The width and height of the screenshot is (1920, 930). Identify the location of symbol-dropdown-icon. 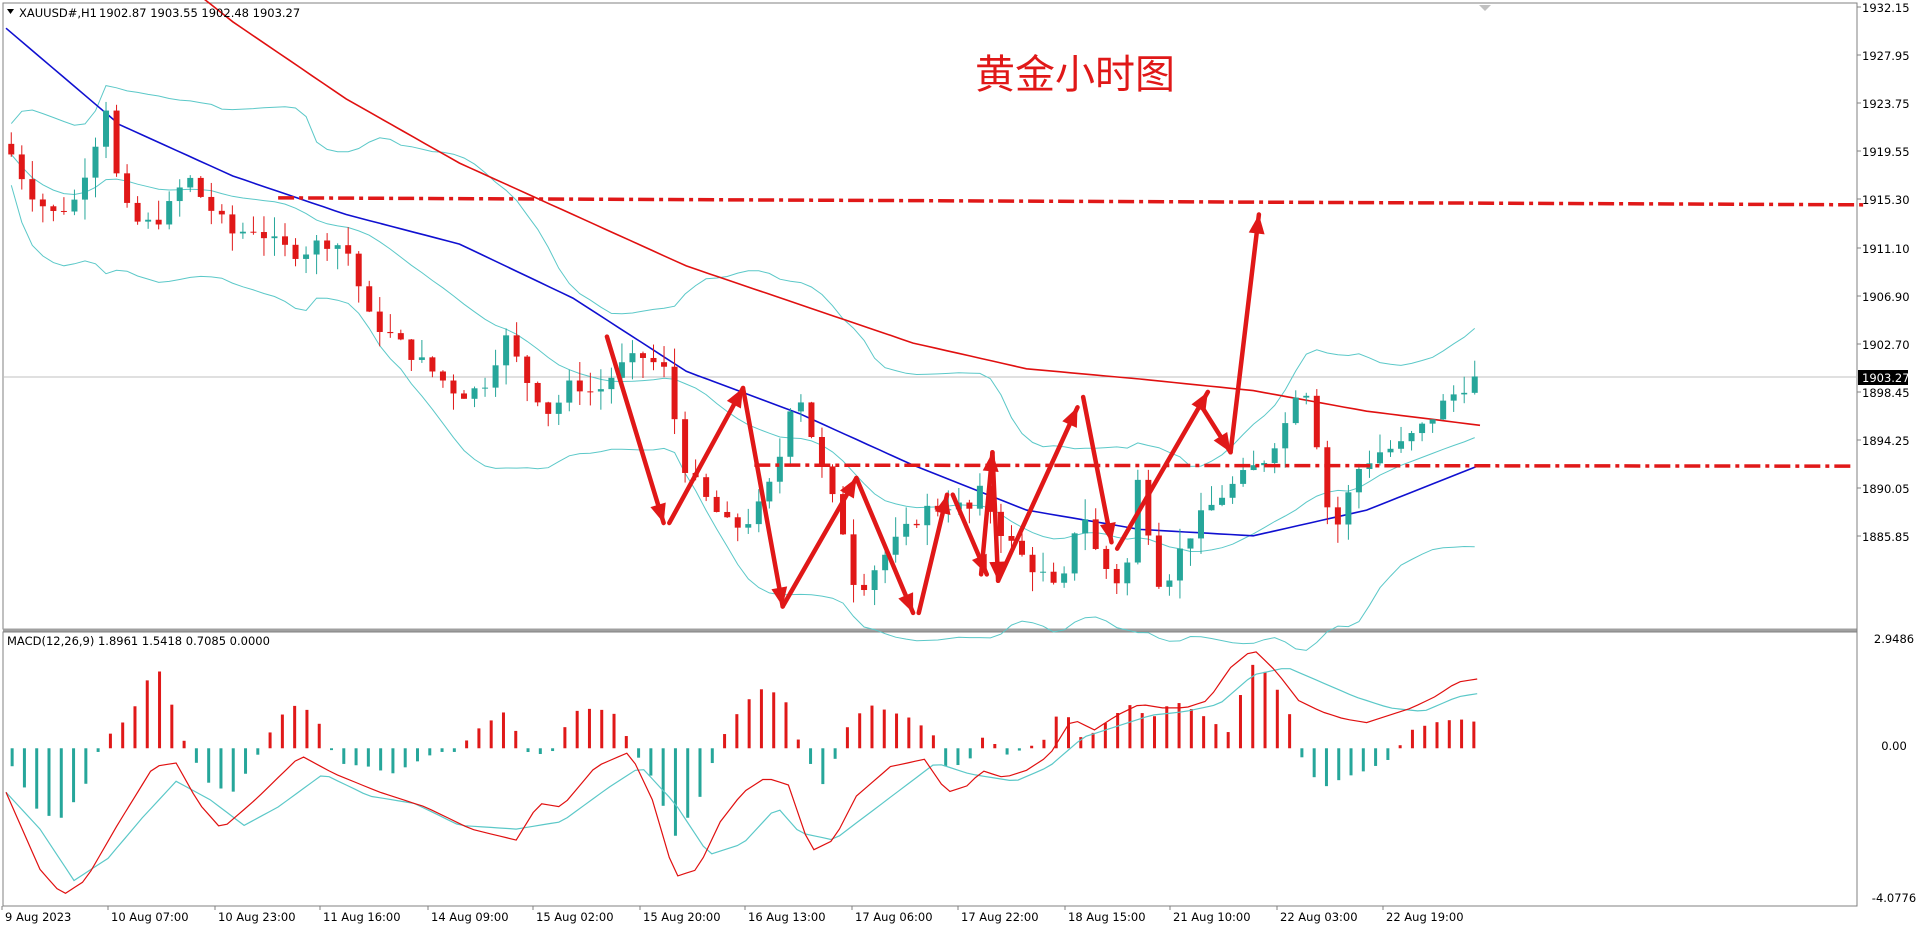
(10, 11).